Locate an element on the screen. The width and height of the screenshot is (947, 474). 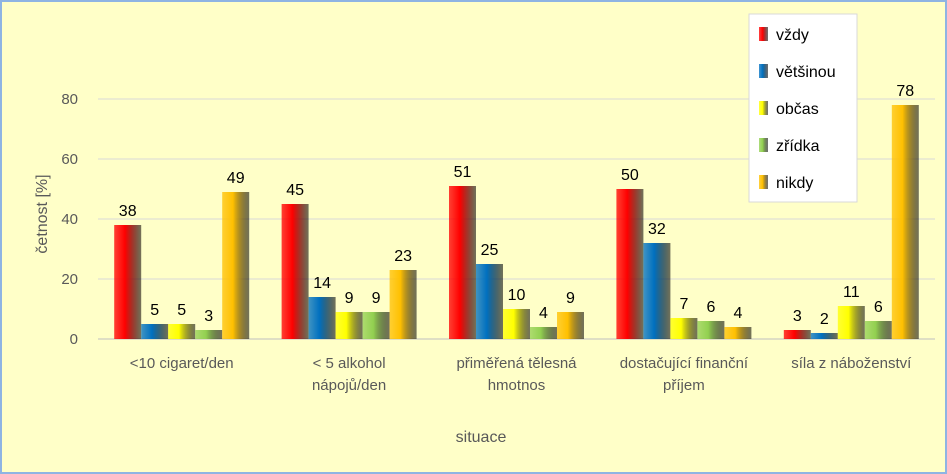
legend: vždy většinou občas zřídka nikdy is located at coordinates (803, 108).